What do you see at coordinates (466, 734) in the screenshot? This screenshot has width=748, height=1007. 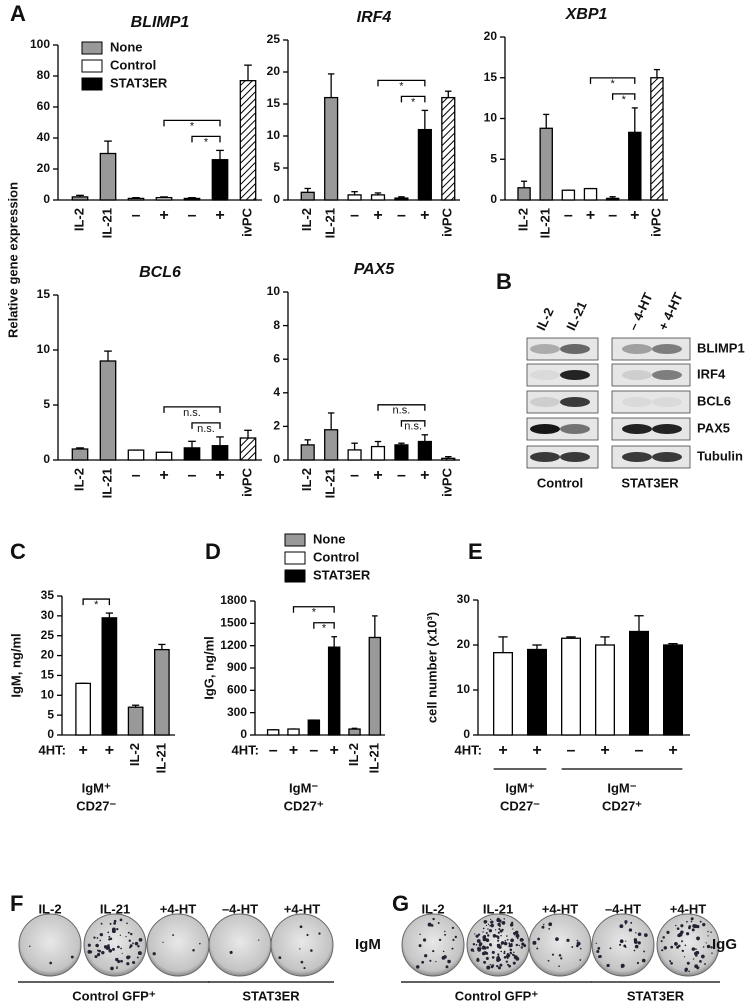 I see `y-tick-label: 0` at bounding box center [466, 734].